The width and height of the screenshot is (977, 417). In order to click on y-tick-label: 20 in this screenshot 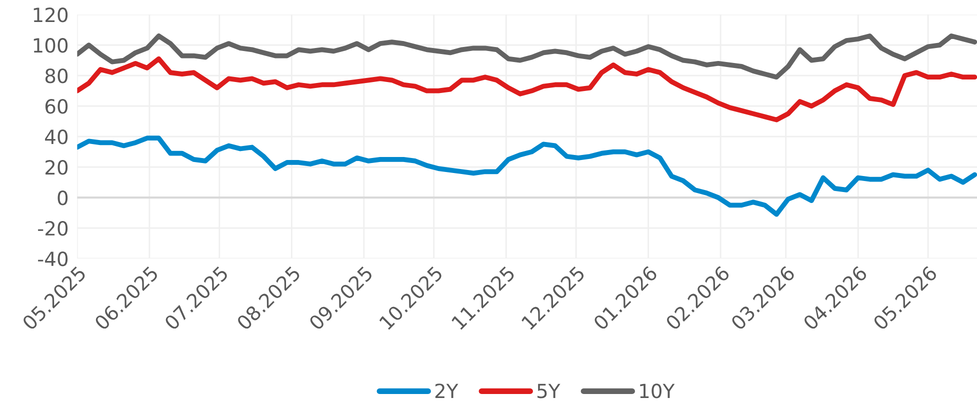, I will do `click(57, 167)`.